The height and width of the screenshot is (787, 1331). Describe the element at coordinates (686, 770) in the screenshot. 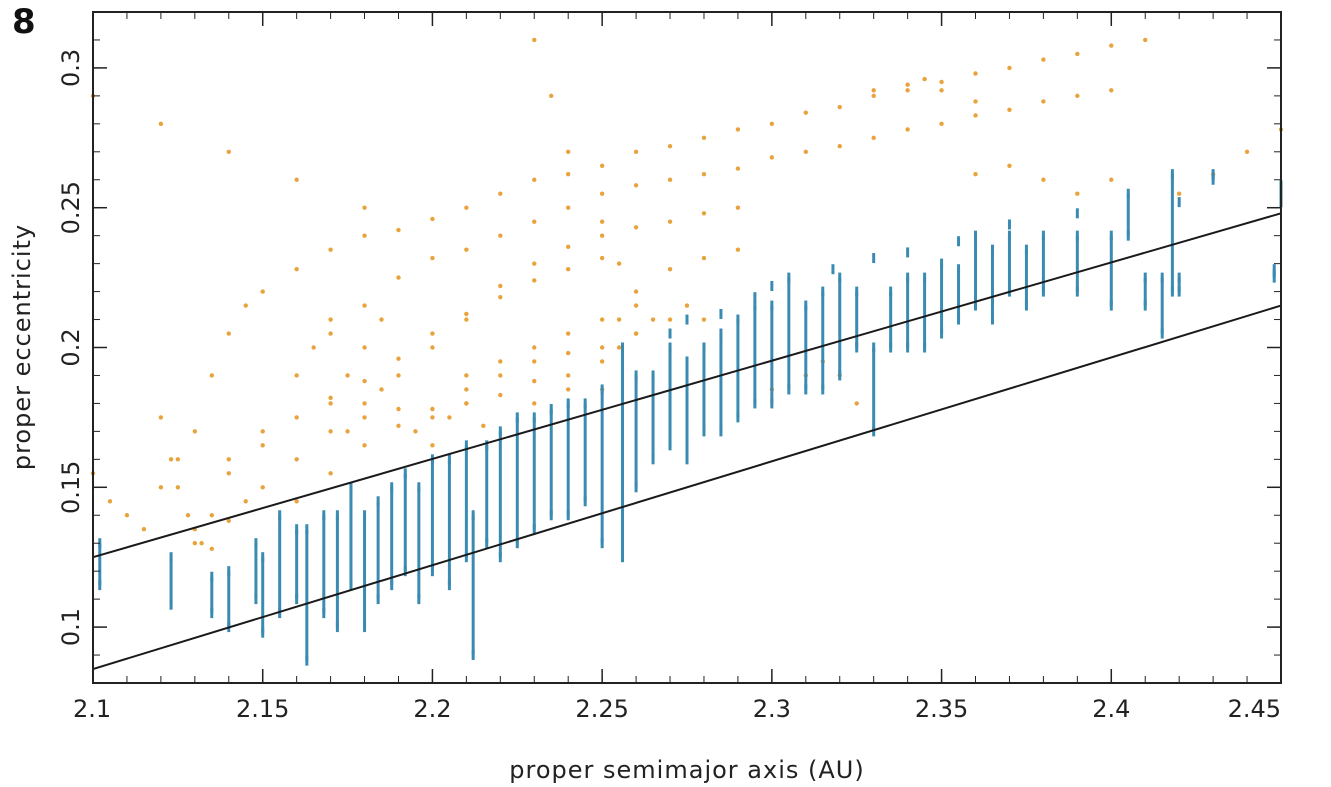

I see `x-axis-title: proper semimajor axis (AU)` at that location.